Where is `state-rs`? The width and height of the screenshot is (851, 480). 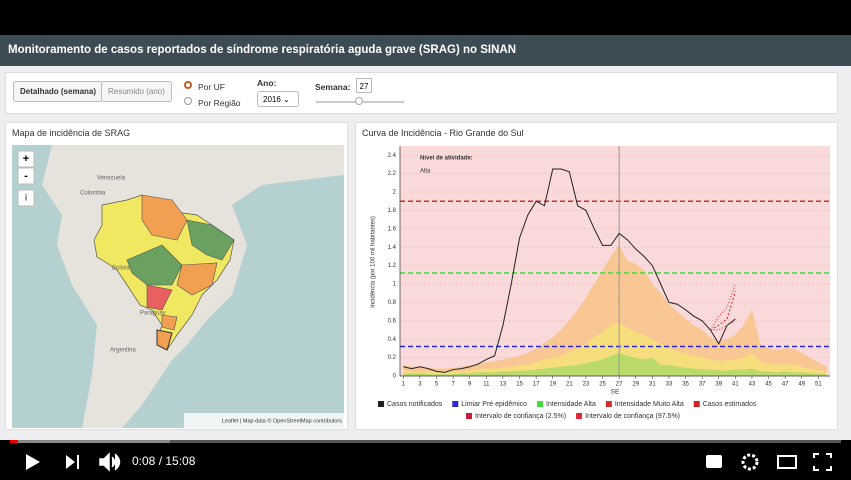 state-rs is located at coordinates (164, 340).